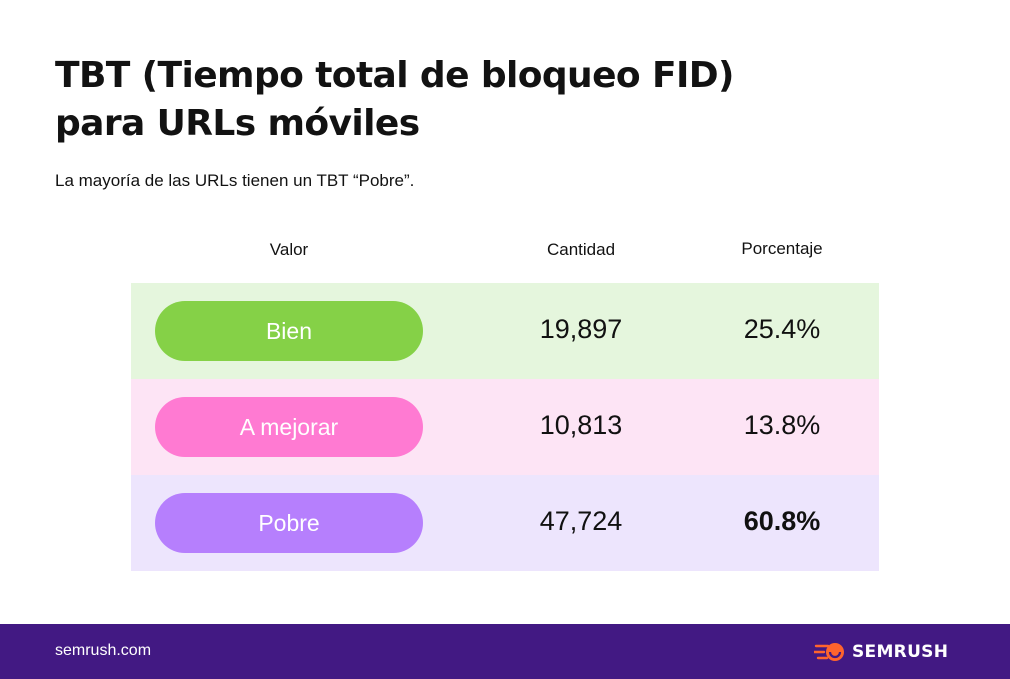 The height and width of the screenshot is (679, 1010). Describe the element at coordinates (900, 652) in the screenshot. I see `brand-name: SEMRUSH` at that location.